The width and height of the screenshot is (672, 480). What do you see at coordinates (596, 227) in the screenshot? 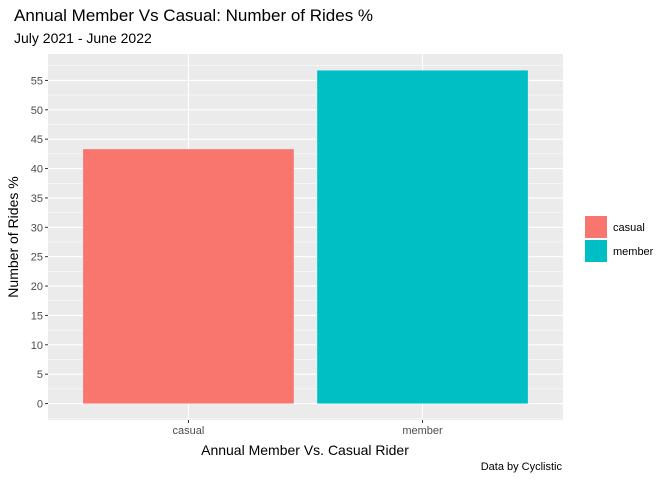
I see `legend-key-casual` at bounding box center [596, 227].